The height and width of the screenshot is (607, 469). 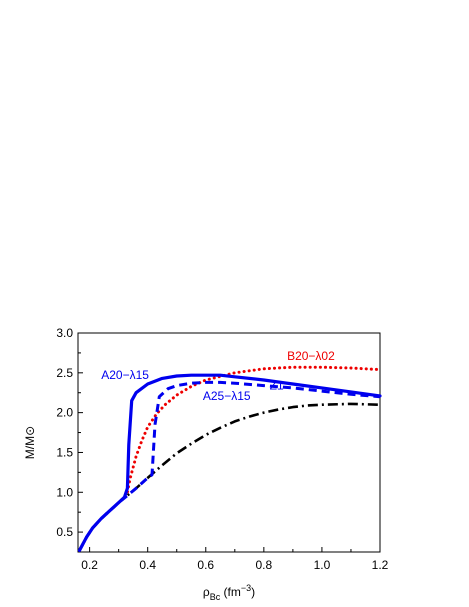 I want to click on x-axis-title: ρBc (fm−3), so click(x=229, y=592).